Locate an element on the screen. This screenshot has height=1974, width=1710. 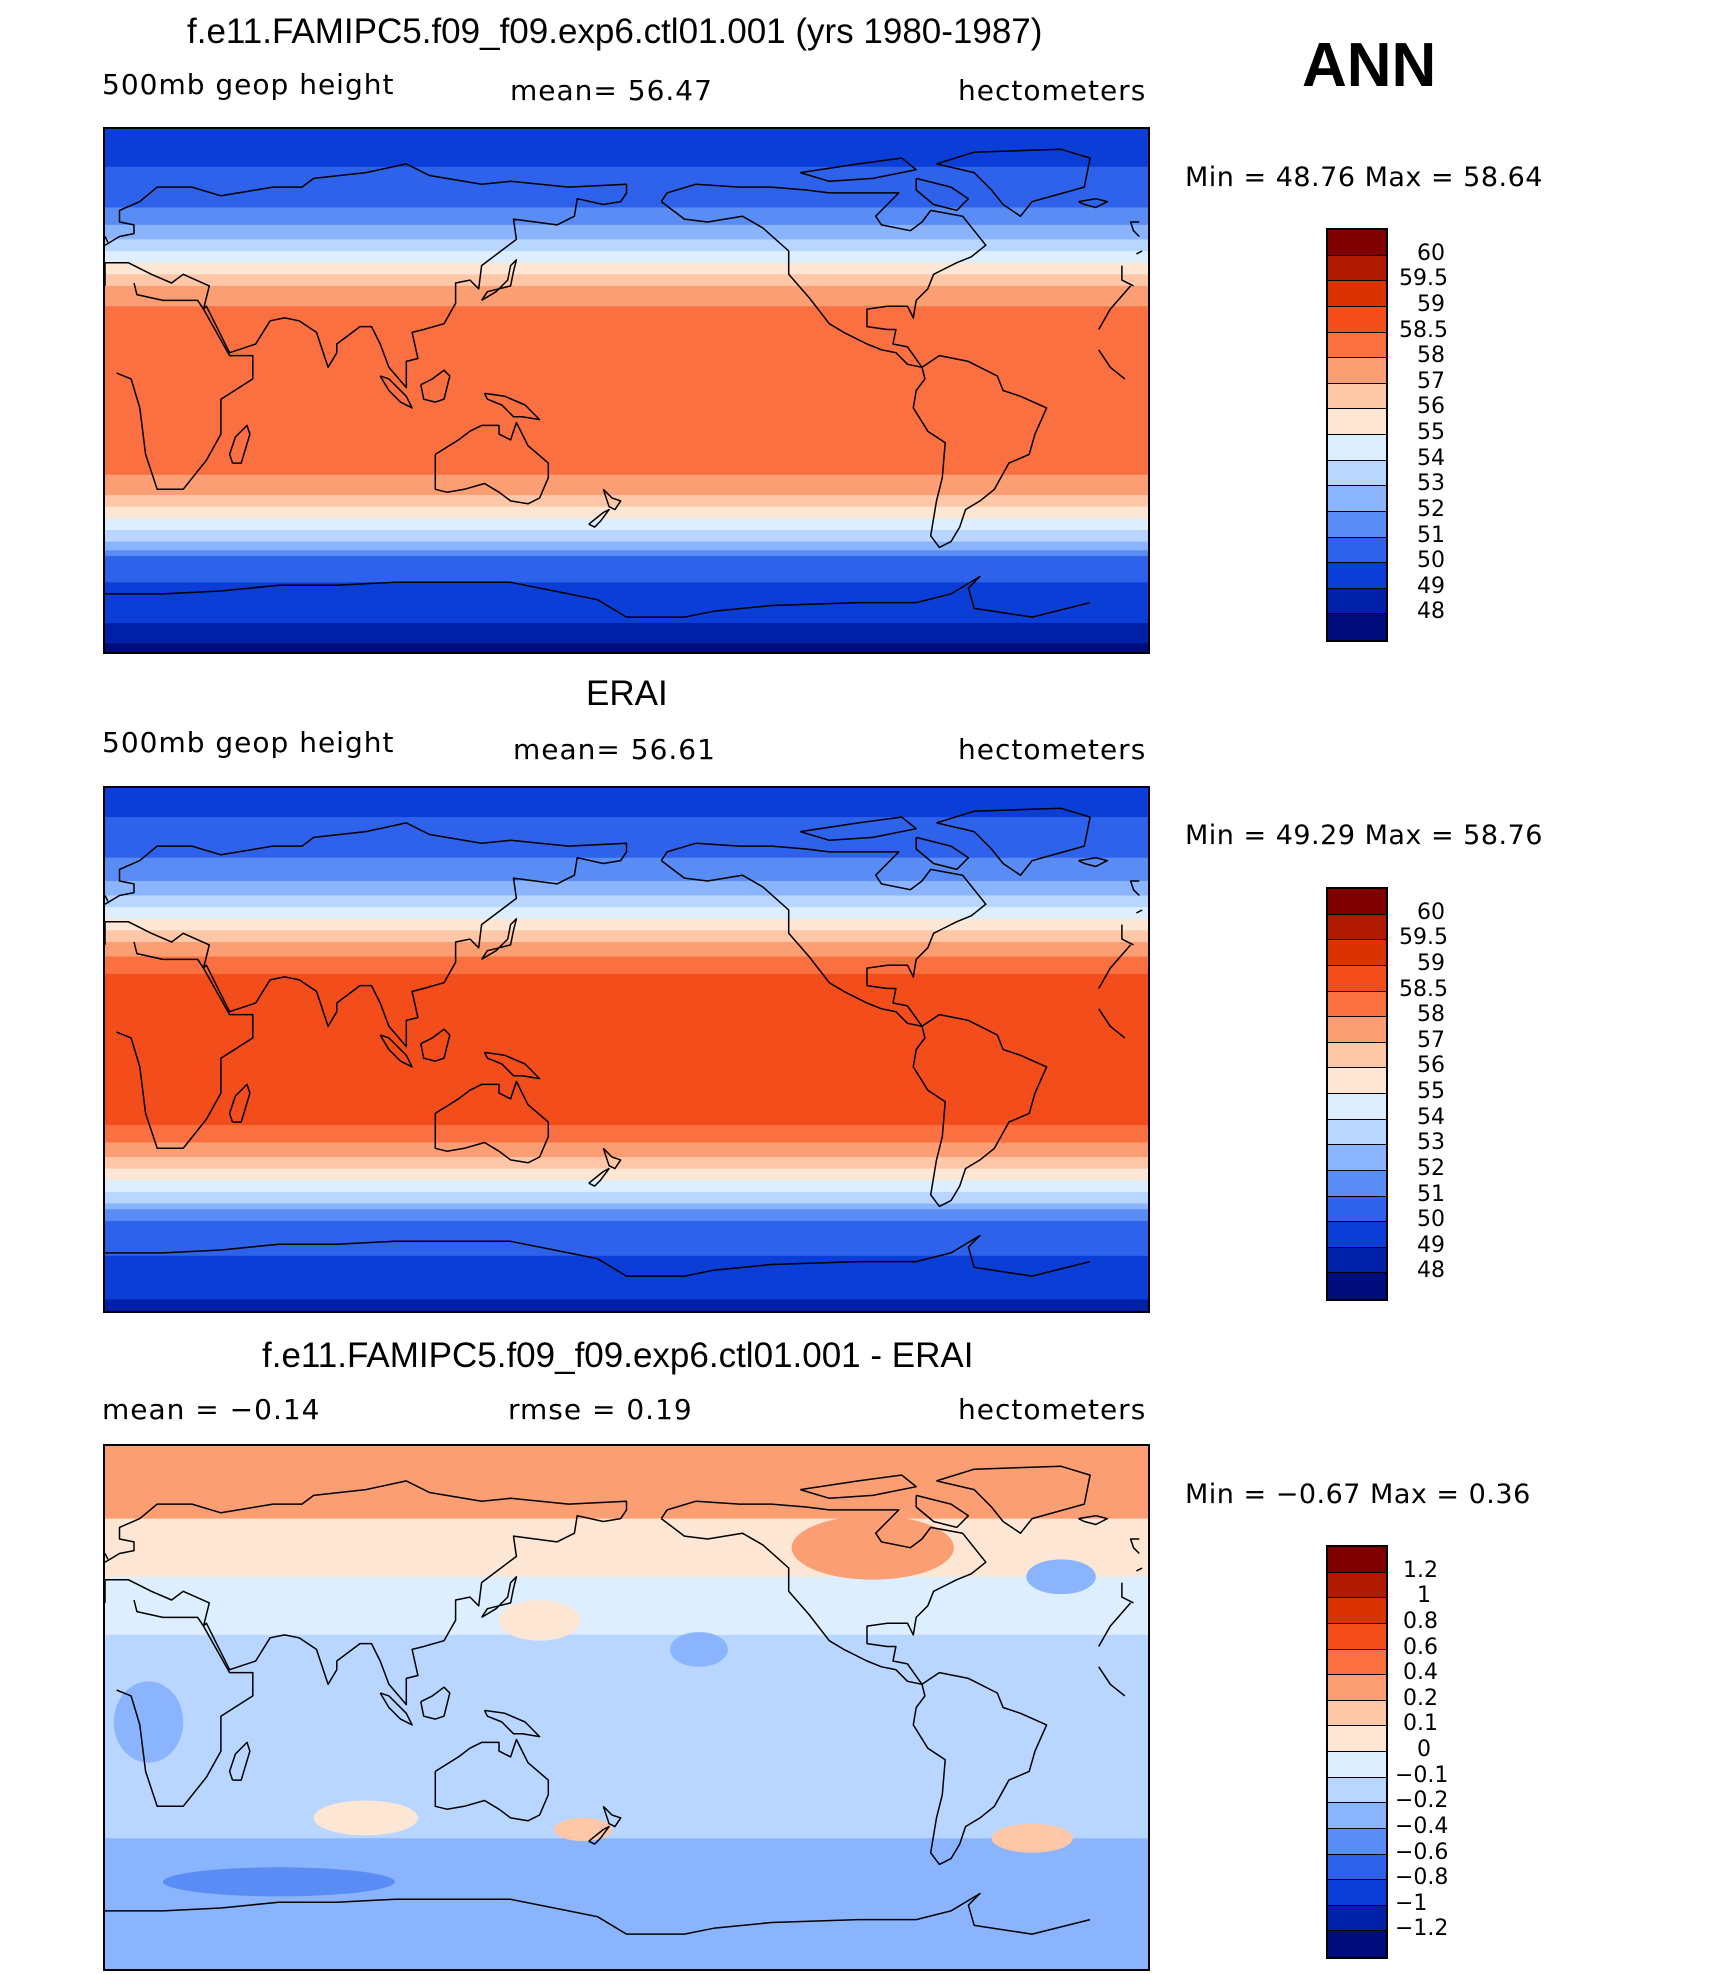
colorbar-label: 51 is located at coordinates (1431, 1194).